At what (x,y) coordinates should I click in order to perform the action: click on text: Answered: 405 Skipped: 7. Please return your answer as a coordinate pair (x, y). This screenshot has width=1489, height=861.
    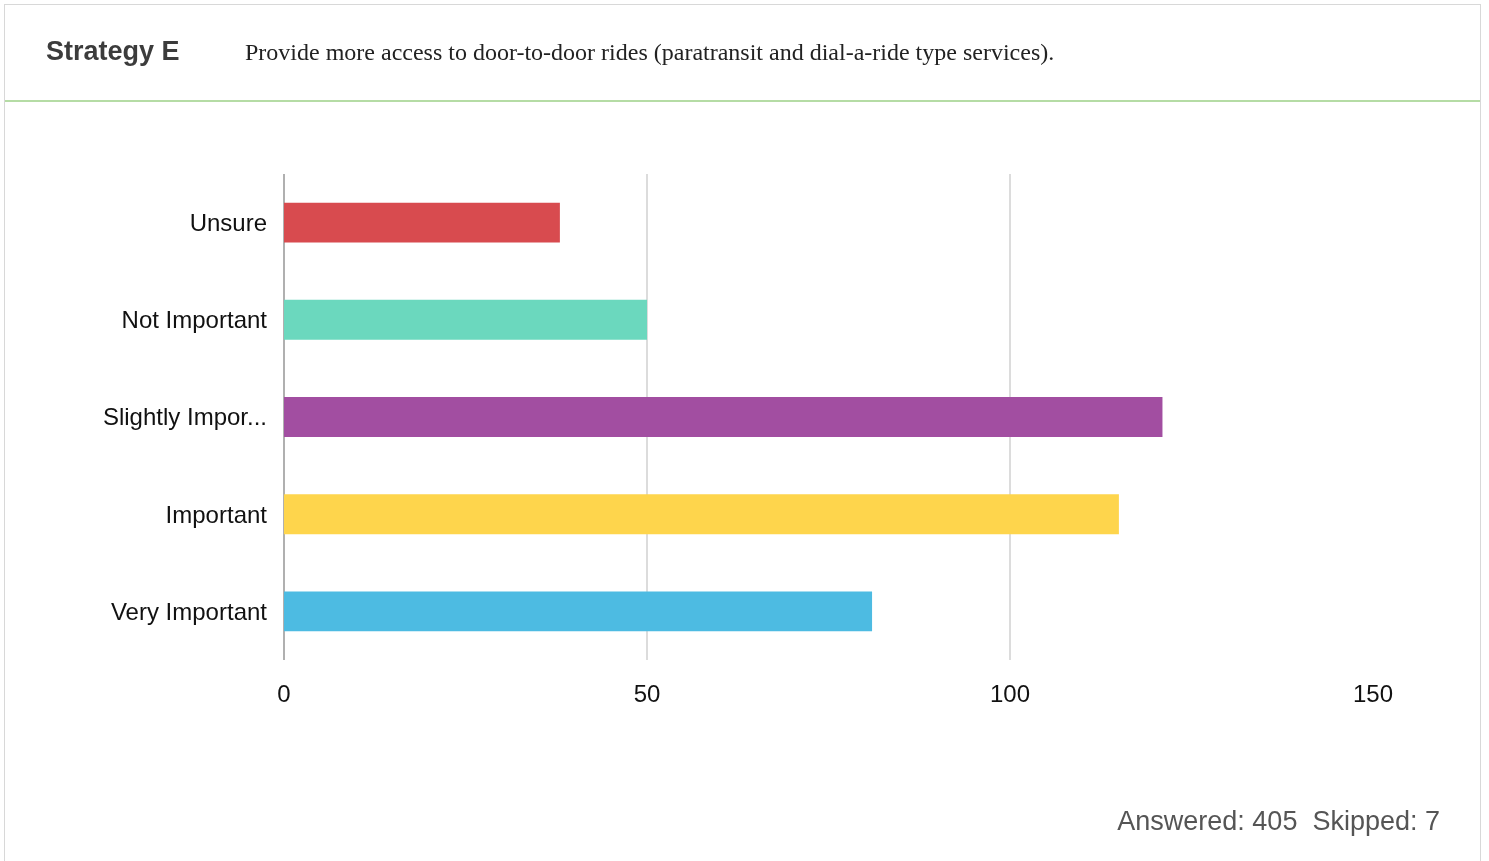
    Looking at the image, I should click on (1278, 821).